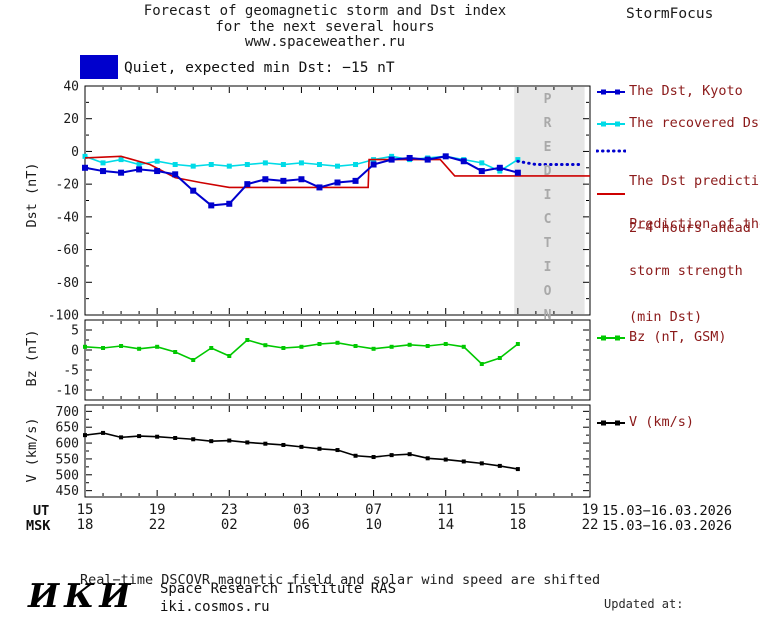 This screenshot has width=760, height=620. I want to click on dst-kyoto-line-icon, so click(611, 93).